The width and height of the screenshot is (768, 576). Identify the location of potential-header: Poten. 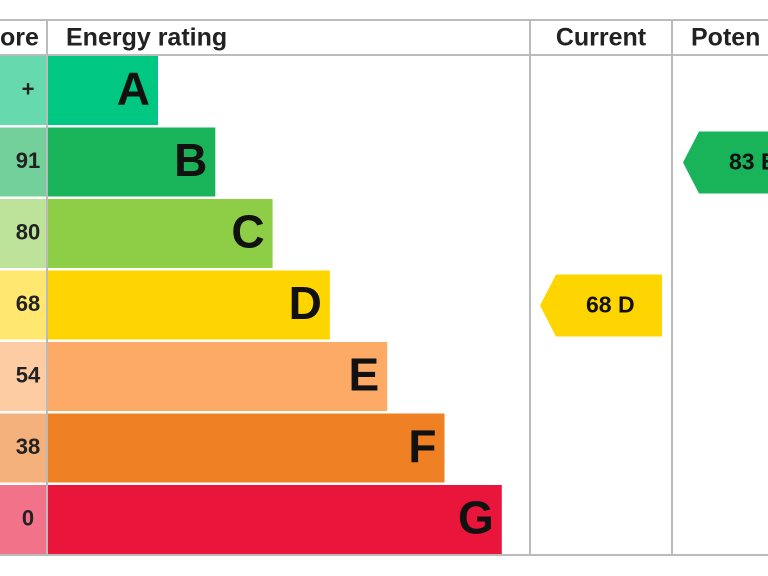
(725, 38).